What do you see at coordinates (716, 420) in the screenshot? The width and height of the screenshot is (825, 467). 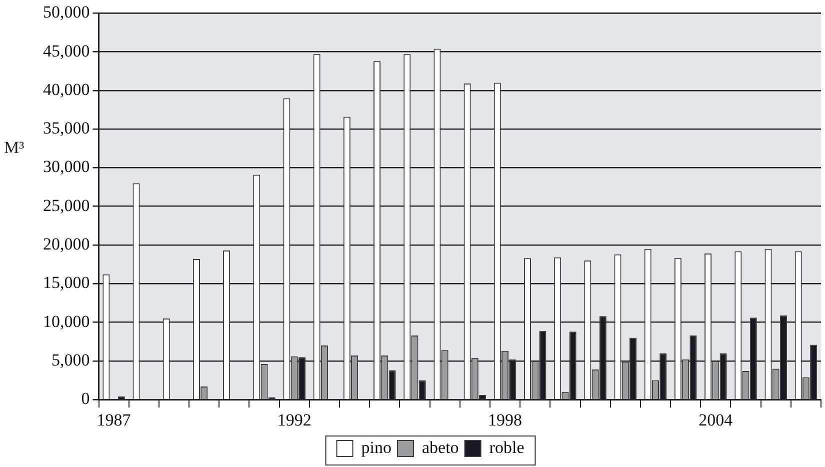 I see `x-tick-label: 2004` at bounding box center [716, 420].